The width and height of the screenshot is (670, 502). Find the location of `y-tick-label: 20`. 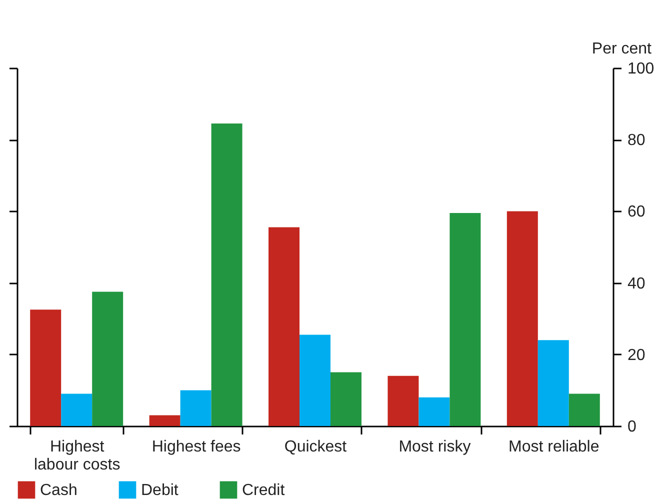

y-tick-label: 20 is located at coordinates (637, 355).